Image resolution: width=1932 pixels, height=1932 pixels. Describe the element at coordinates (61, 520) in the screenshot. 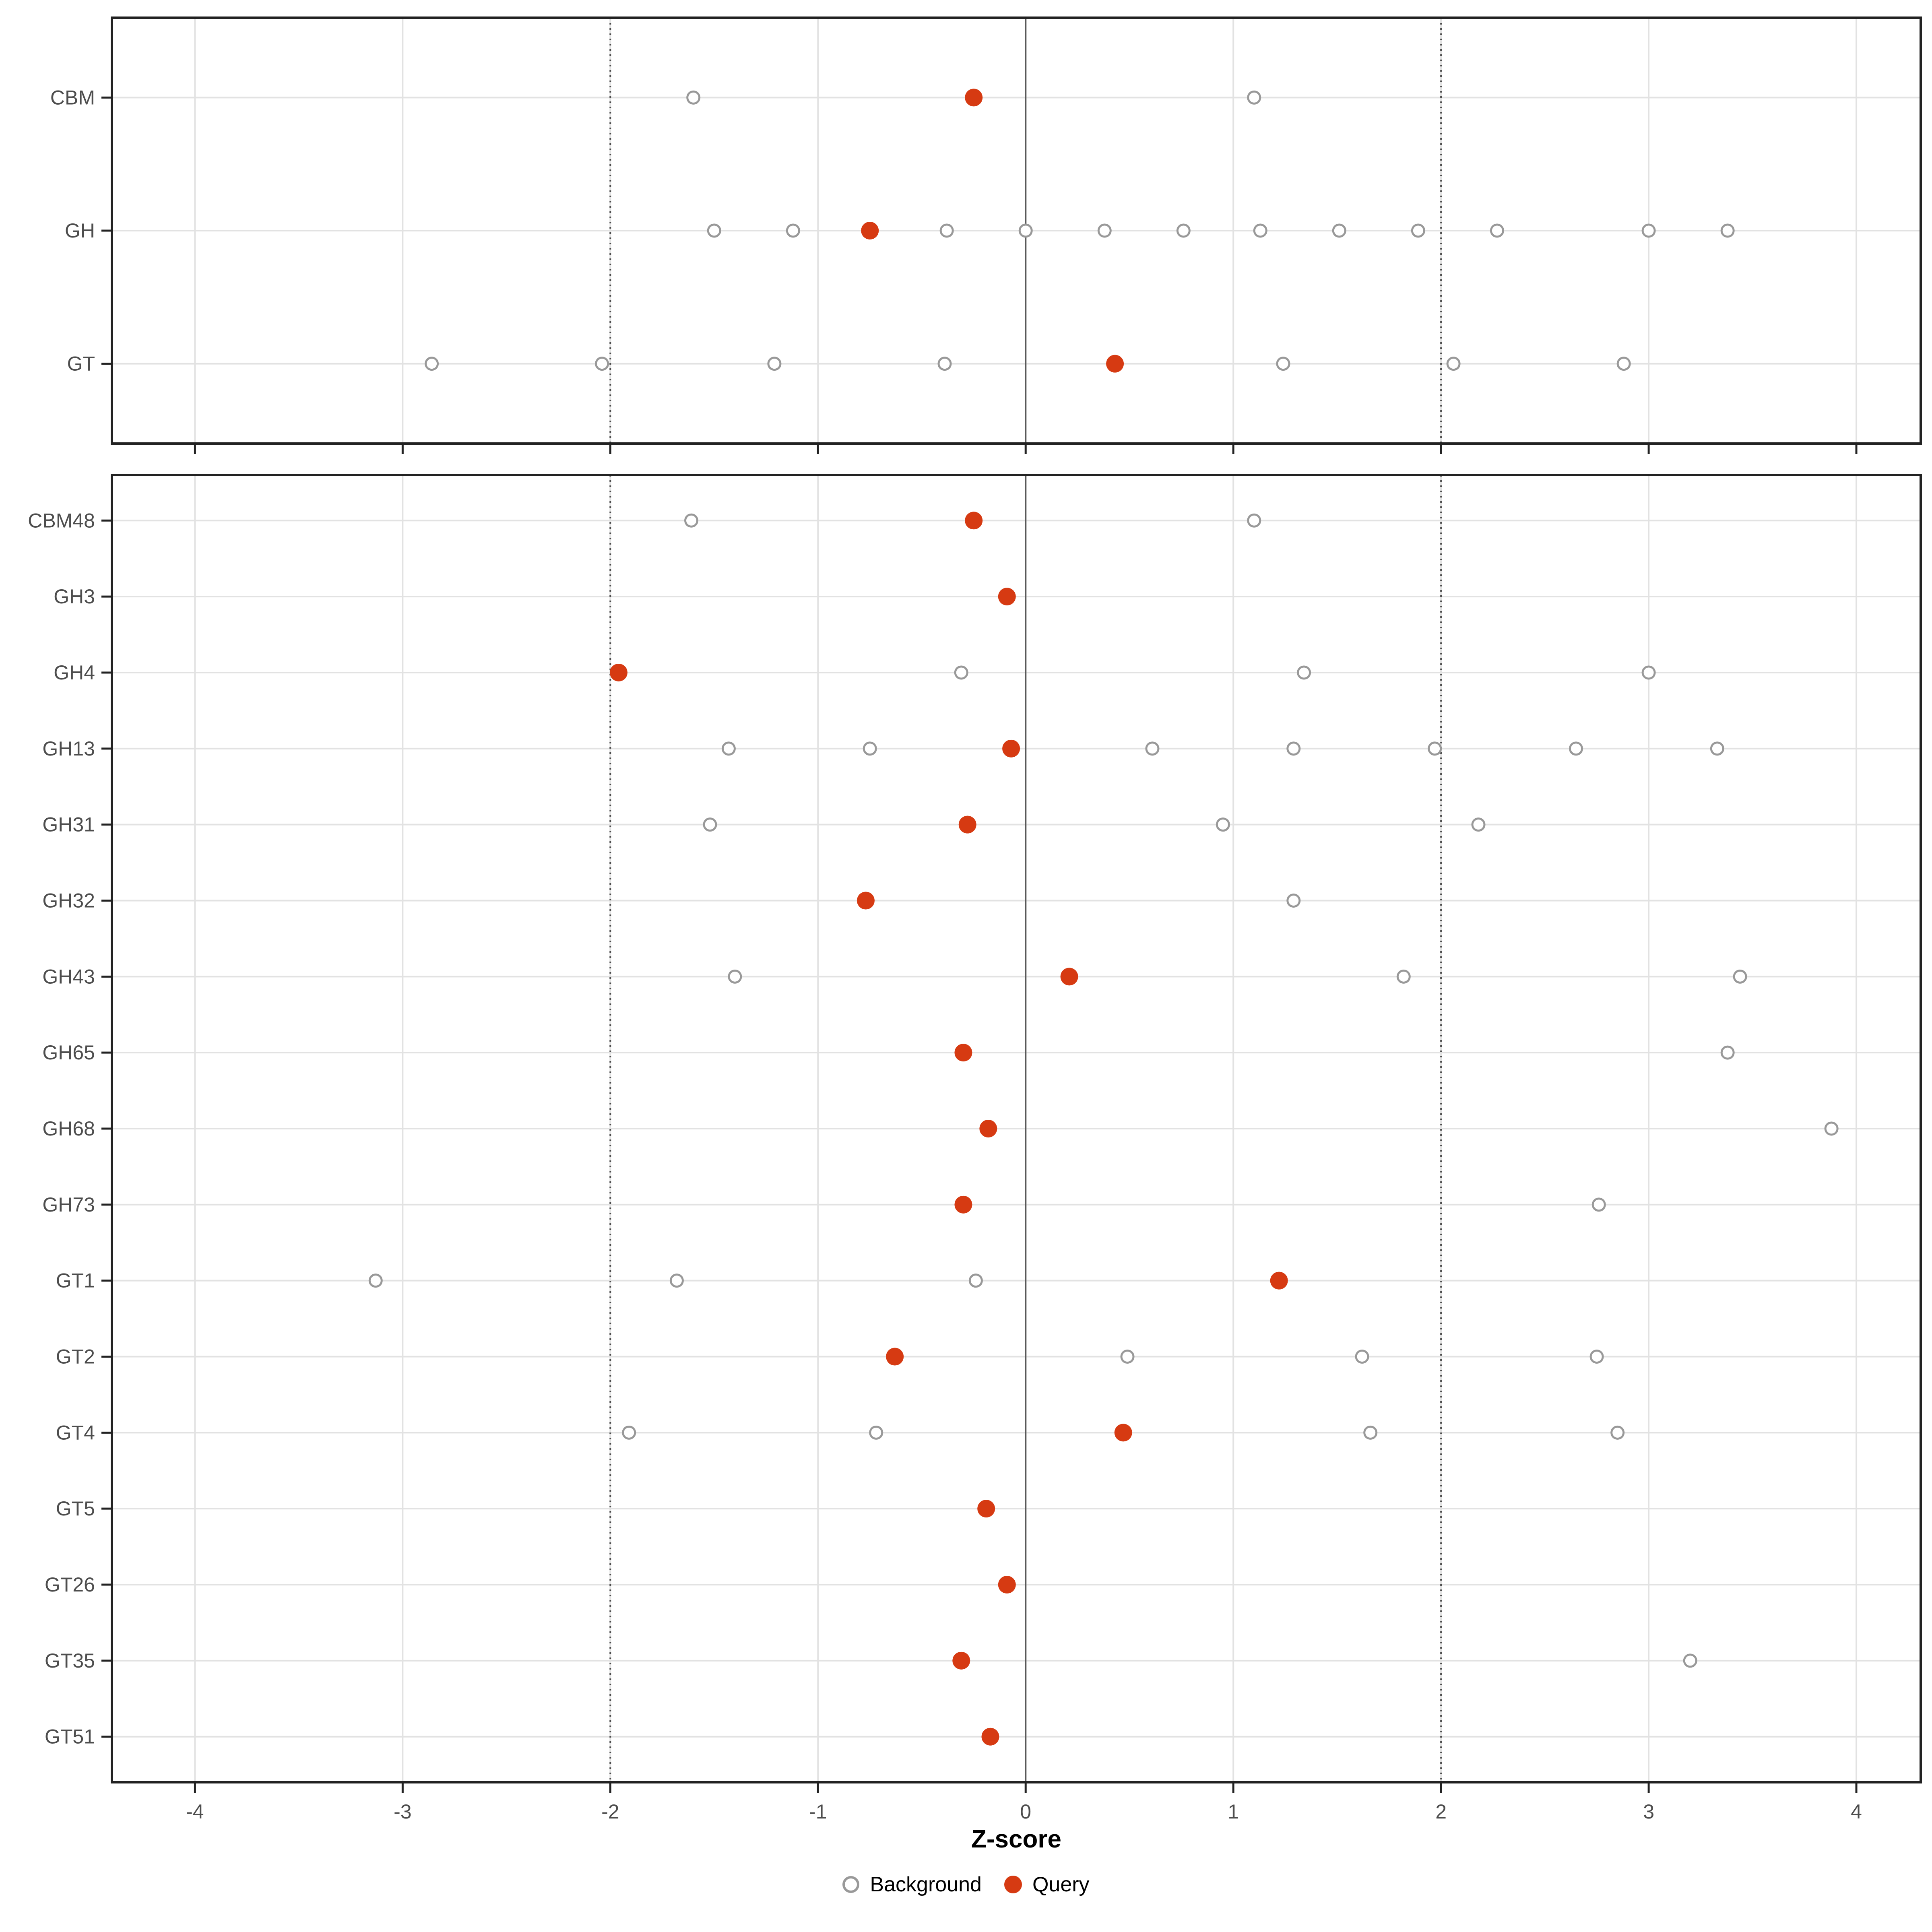

I see `y-axis-label: CBM48` at that location.